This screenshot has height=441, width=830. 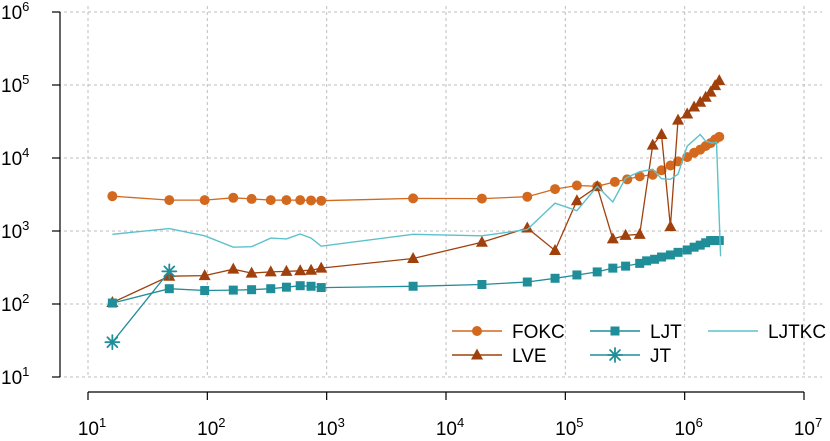 I want to click on y-tick-label-2: 10³, so click(x=15, y=230).